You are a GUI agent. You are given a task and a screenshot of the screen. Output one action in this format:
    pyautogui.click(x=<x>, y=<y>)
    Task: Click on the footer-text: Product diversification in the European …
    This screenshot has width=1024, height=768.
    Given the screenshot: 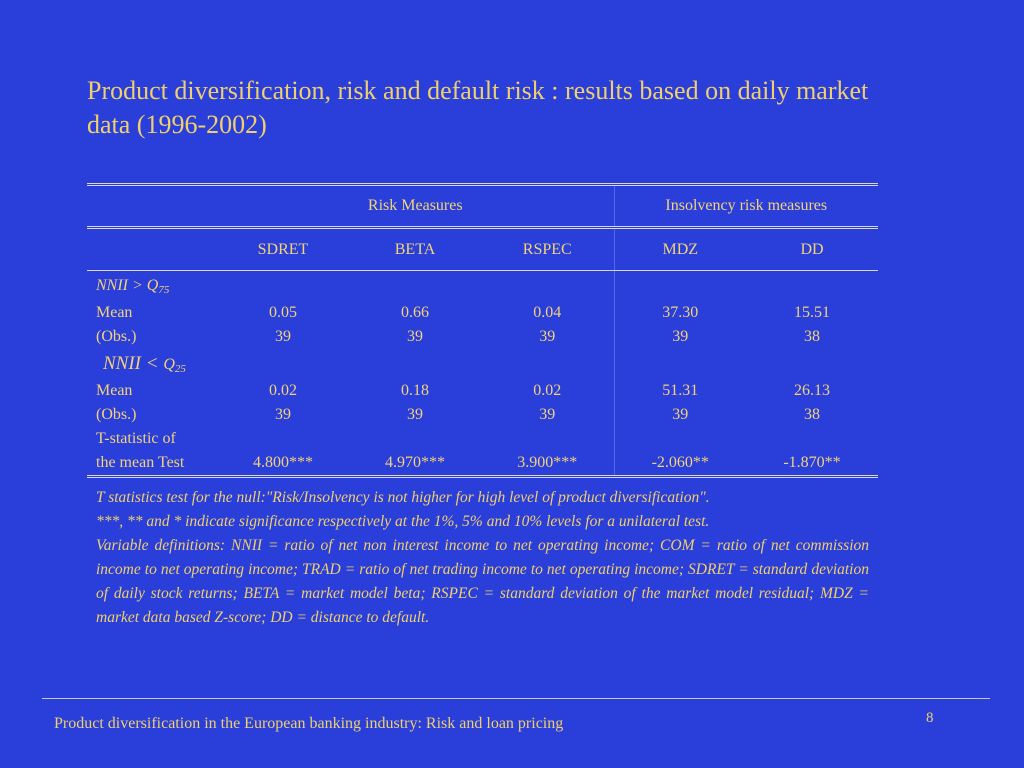 What is the action you would take?
    pyautogui.click(x=309, y=723)
    